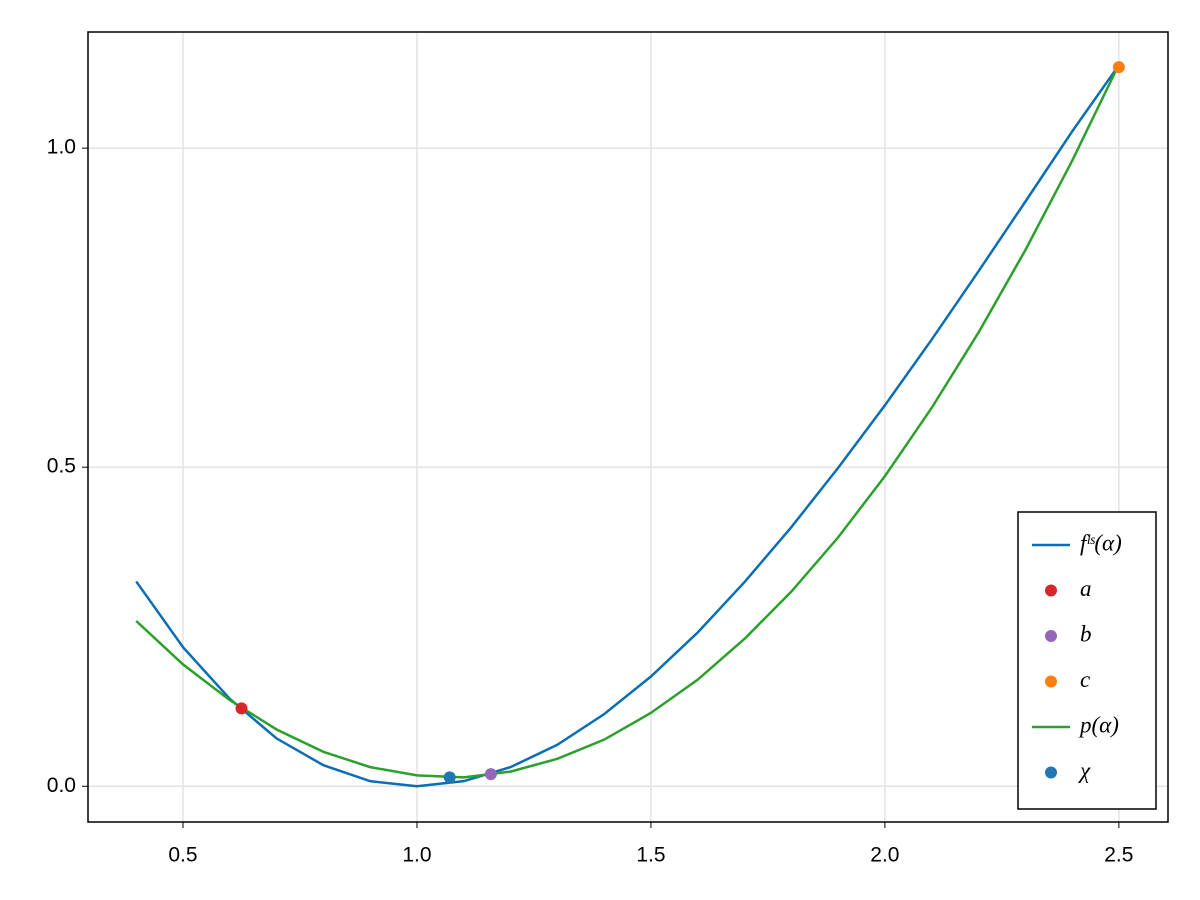 Image resolution: width=1200 pixels, height=900 pixels. What do you see at coordinates (182, 855) in the screenshot?
I see `x-tick-label: 0.5` at bounding box center [182, 855].